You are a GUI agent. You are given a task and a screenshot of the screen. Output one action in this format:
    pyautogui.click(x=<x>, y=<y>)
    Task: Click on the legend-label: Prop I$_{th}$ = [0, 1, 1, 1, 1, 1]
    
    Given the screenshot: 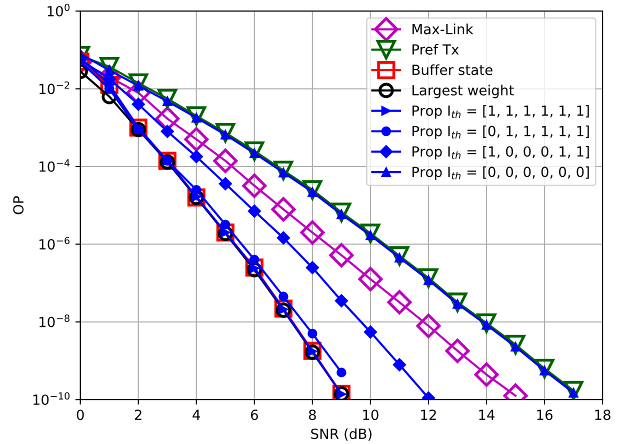 What is the action you would take?
    pyautogui.click(x=500, y=133)
    